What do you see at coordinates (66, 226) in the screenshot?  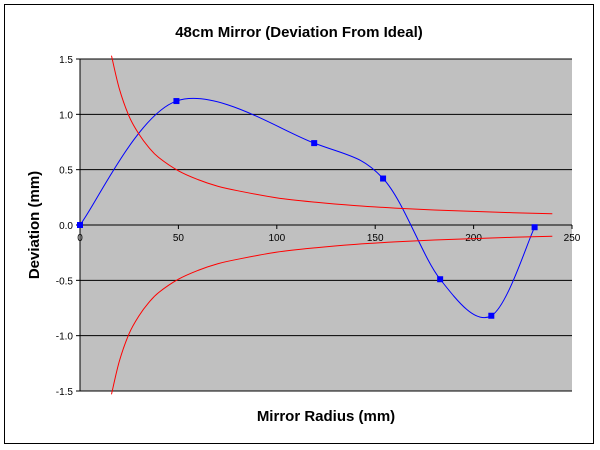 I see `y-tick-label: 0.0` at bounding box center [66, 226].